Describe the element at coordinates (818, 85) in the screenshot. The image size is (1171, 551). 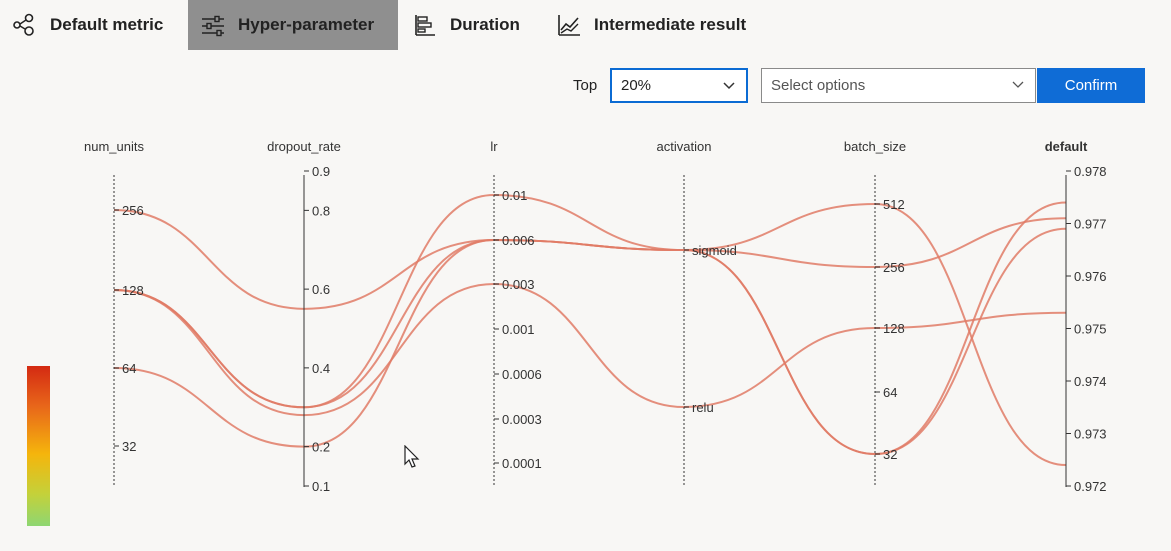
I see `options-placeholder: Select options` at that location.